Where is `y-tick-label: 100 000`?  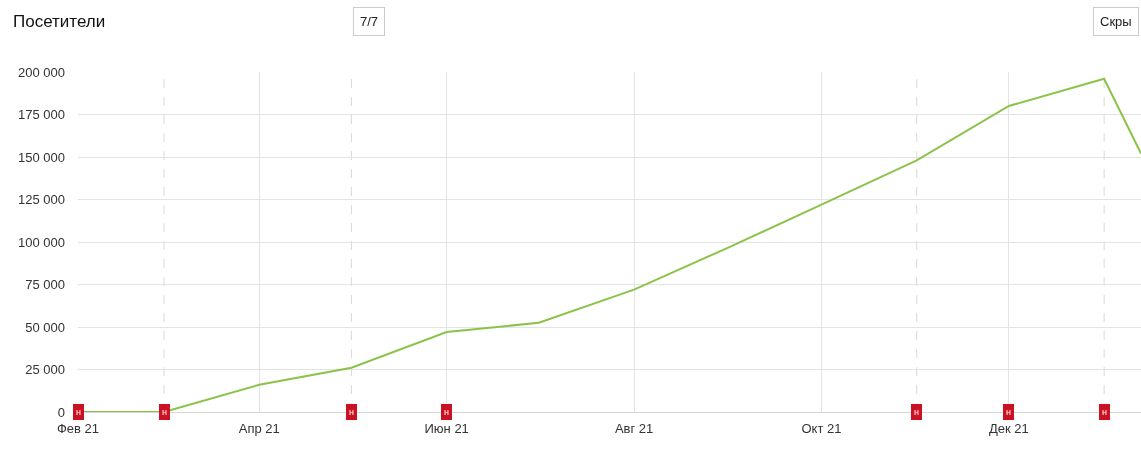 y-tick-label: 100 000 is located at coordinates (41, 242).